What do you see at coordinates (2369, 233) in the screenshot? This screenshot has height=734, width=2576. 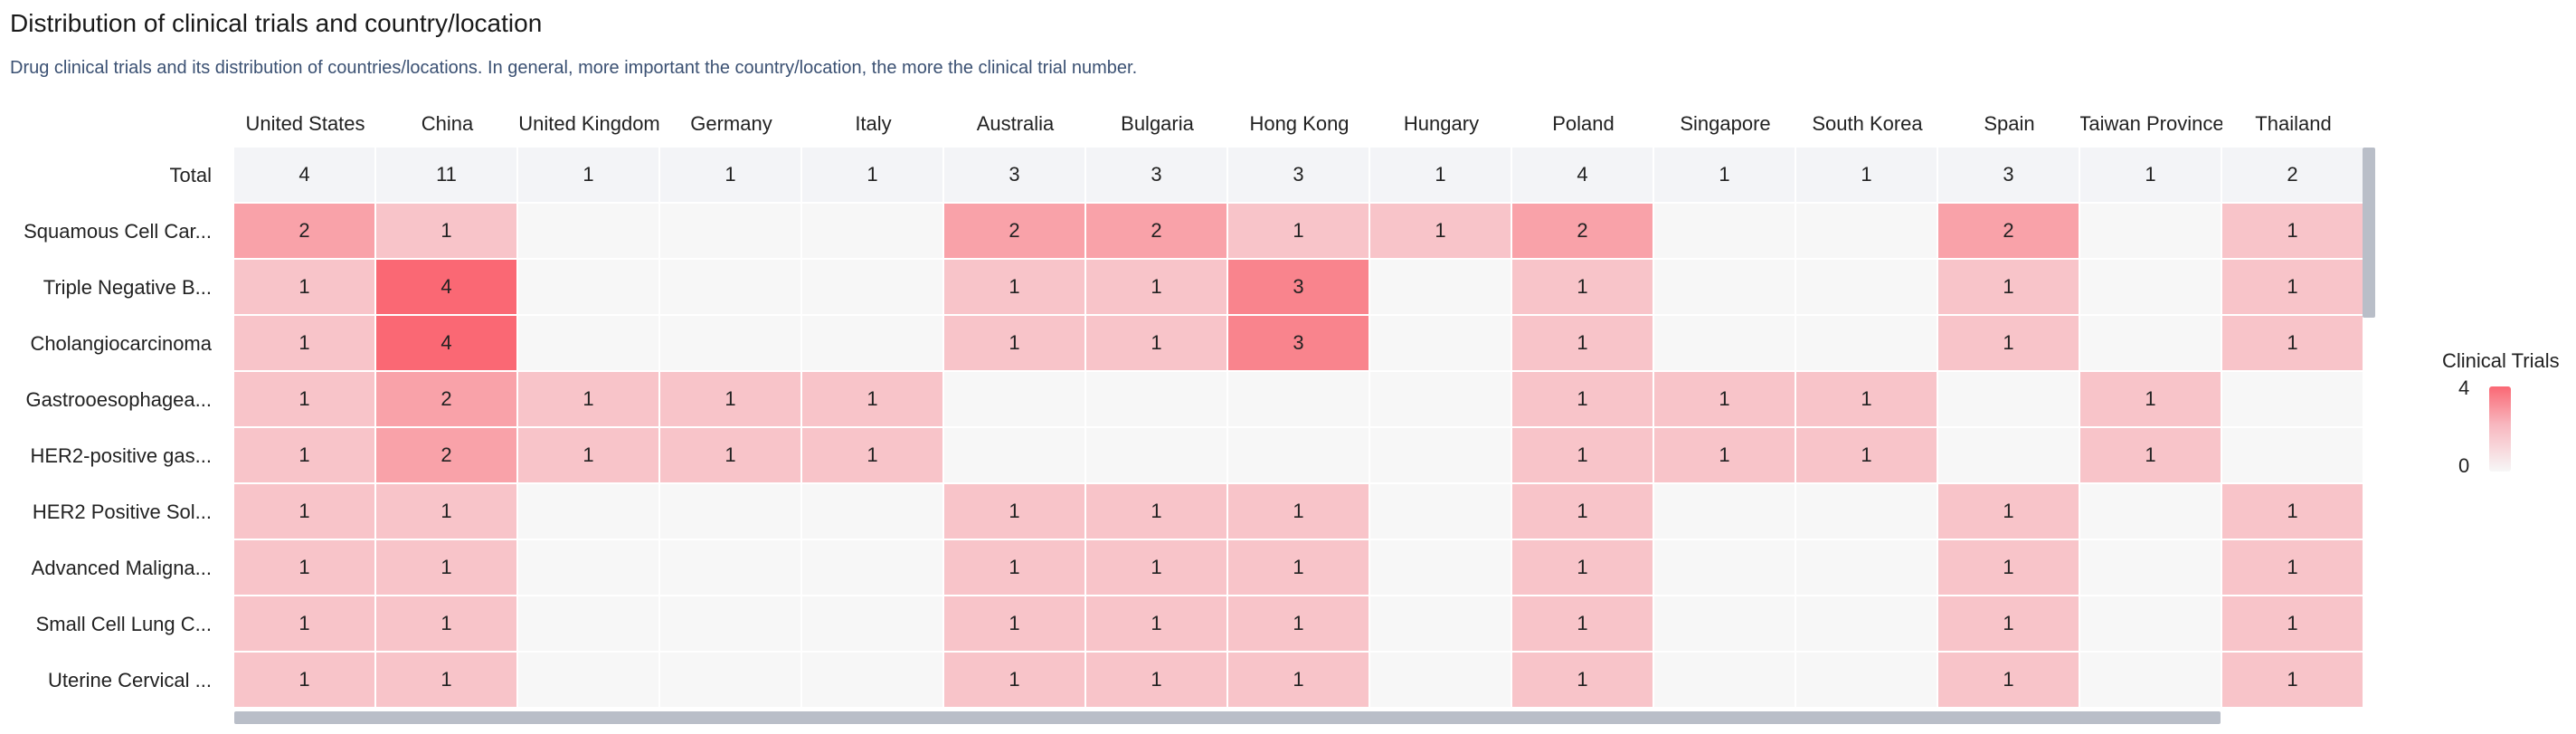 I see `vertical-scrollbar-thumb` at bounding box center [2369, 233].